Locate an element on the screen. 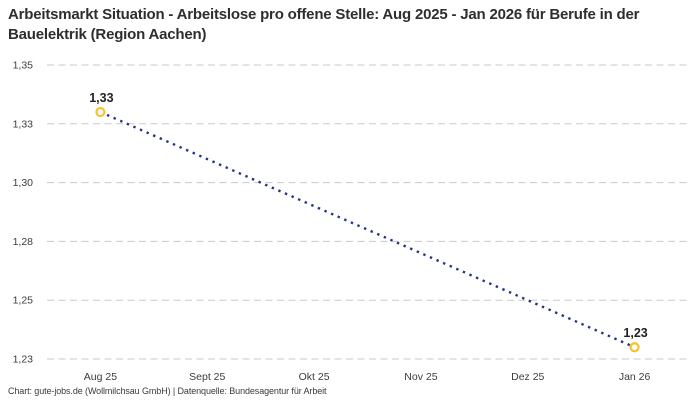  y-axis-tick-label: 1,33 is located at coordinates (23, 124).